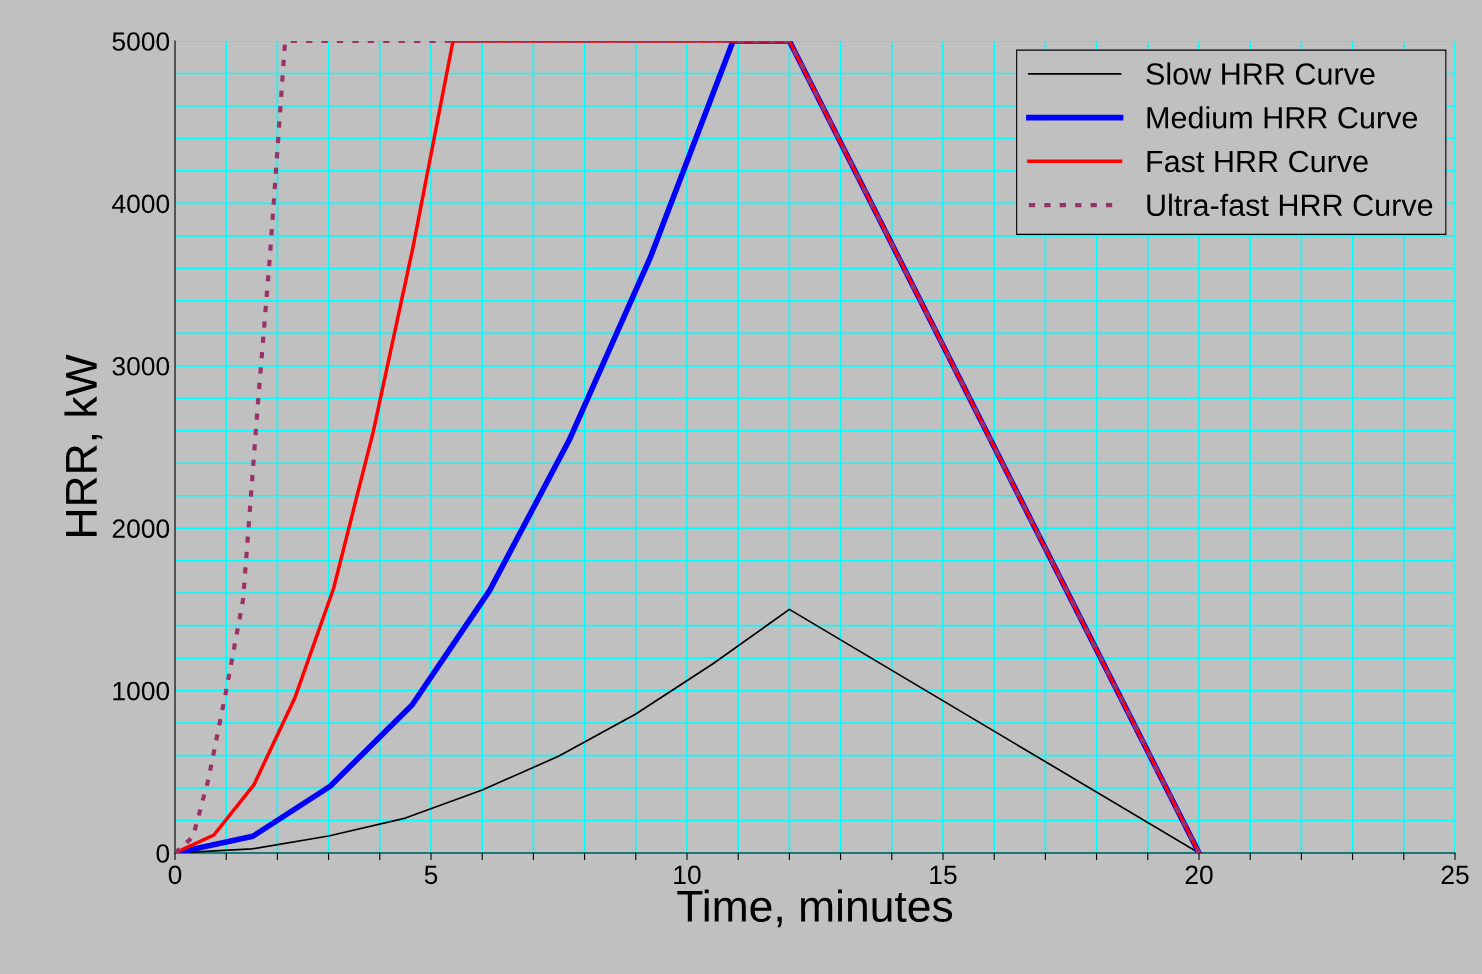 The height and width of the screenshot is (974, 1482). What do you see at coordinates (431, 875) in the screenshot?
I see `x-tick-label: 5` at bounding box center [431, 875].